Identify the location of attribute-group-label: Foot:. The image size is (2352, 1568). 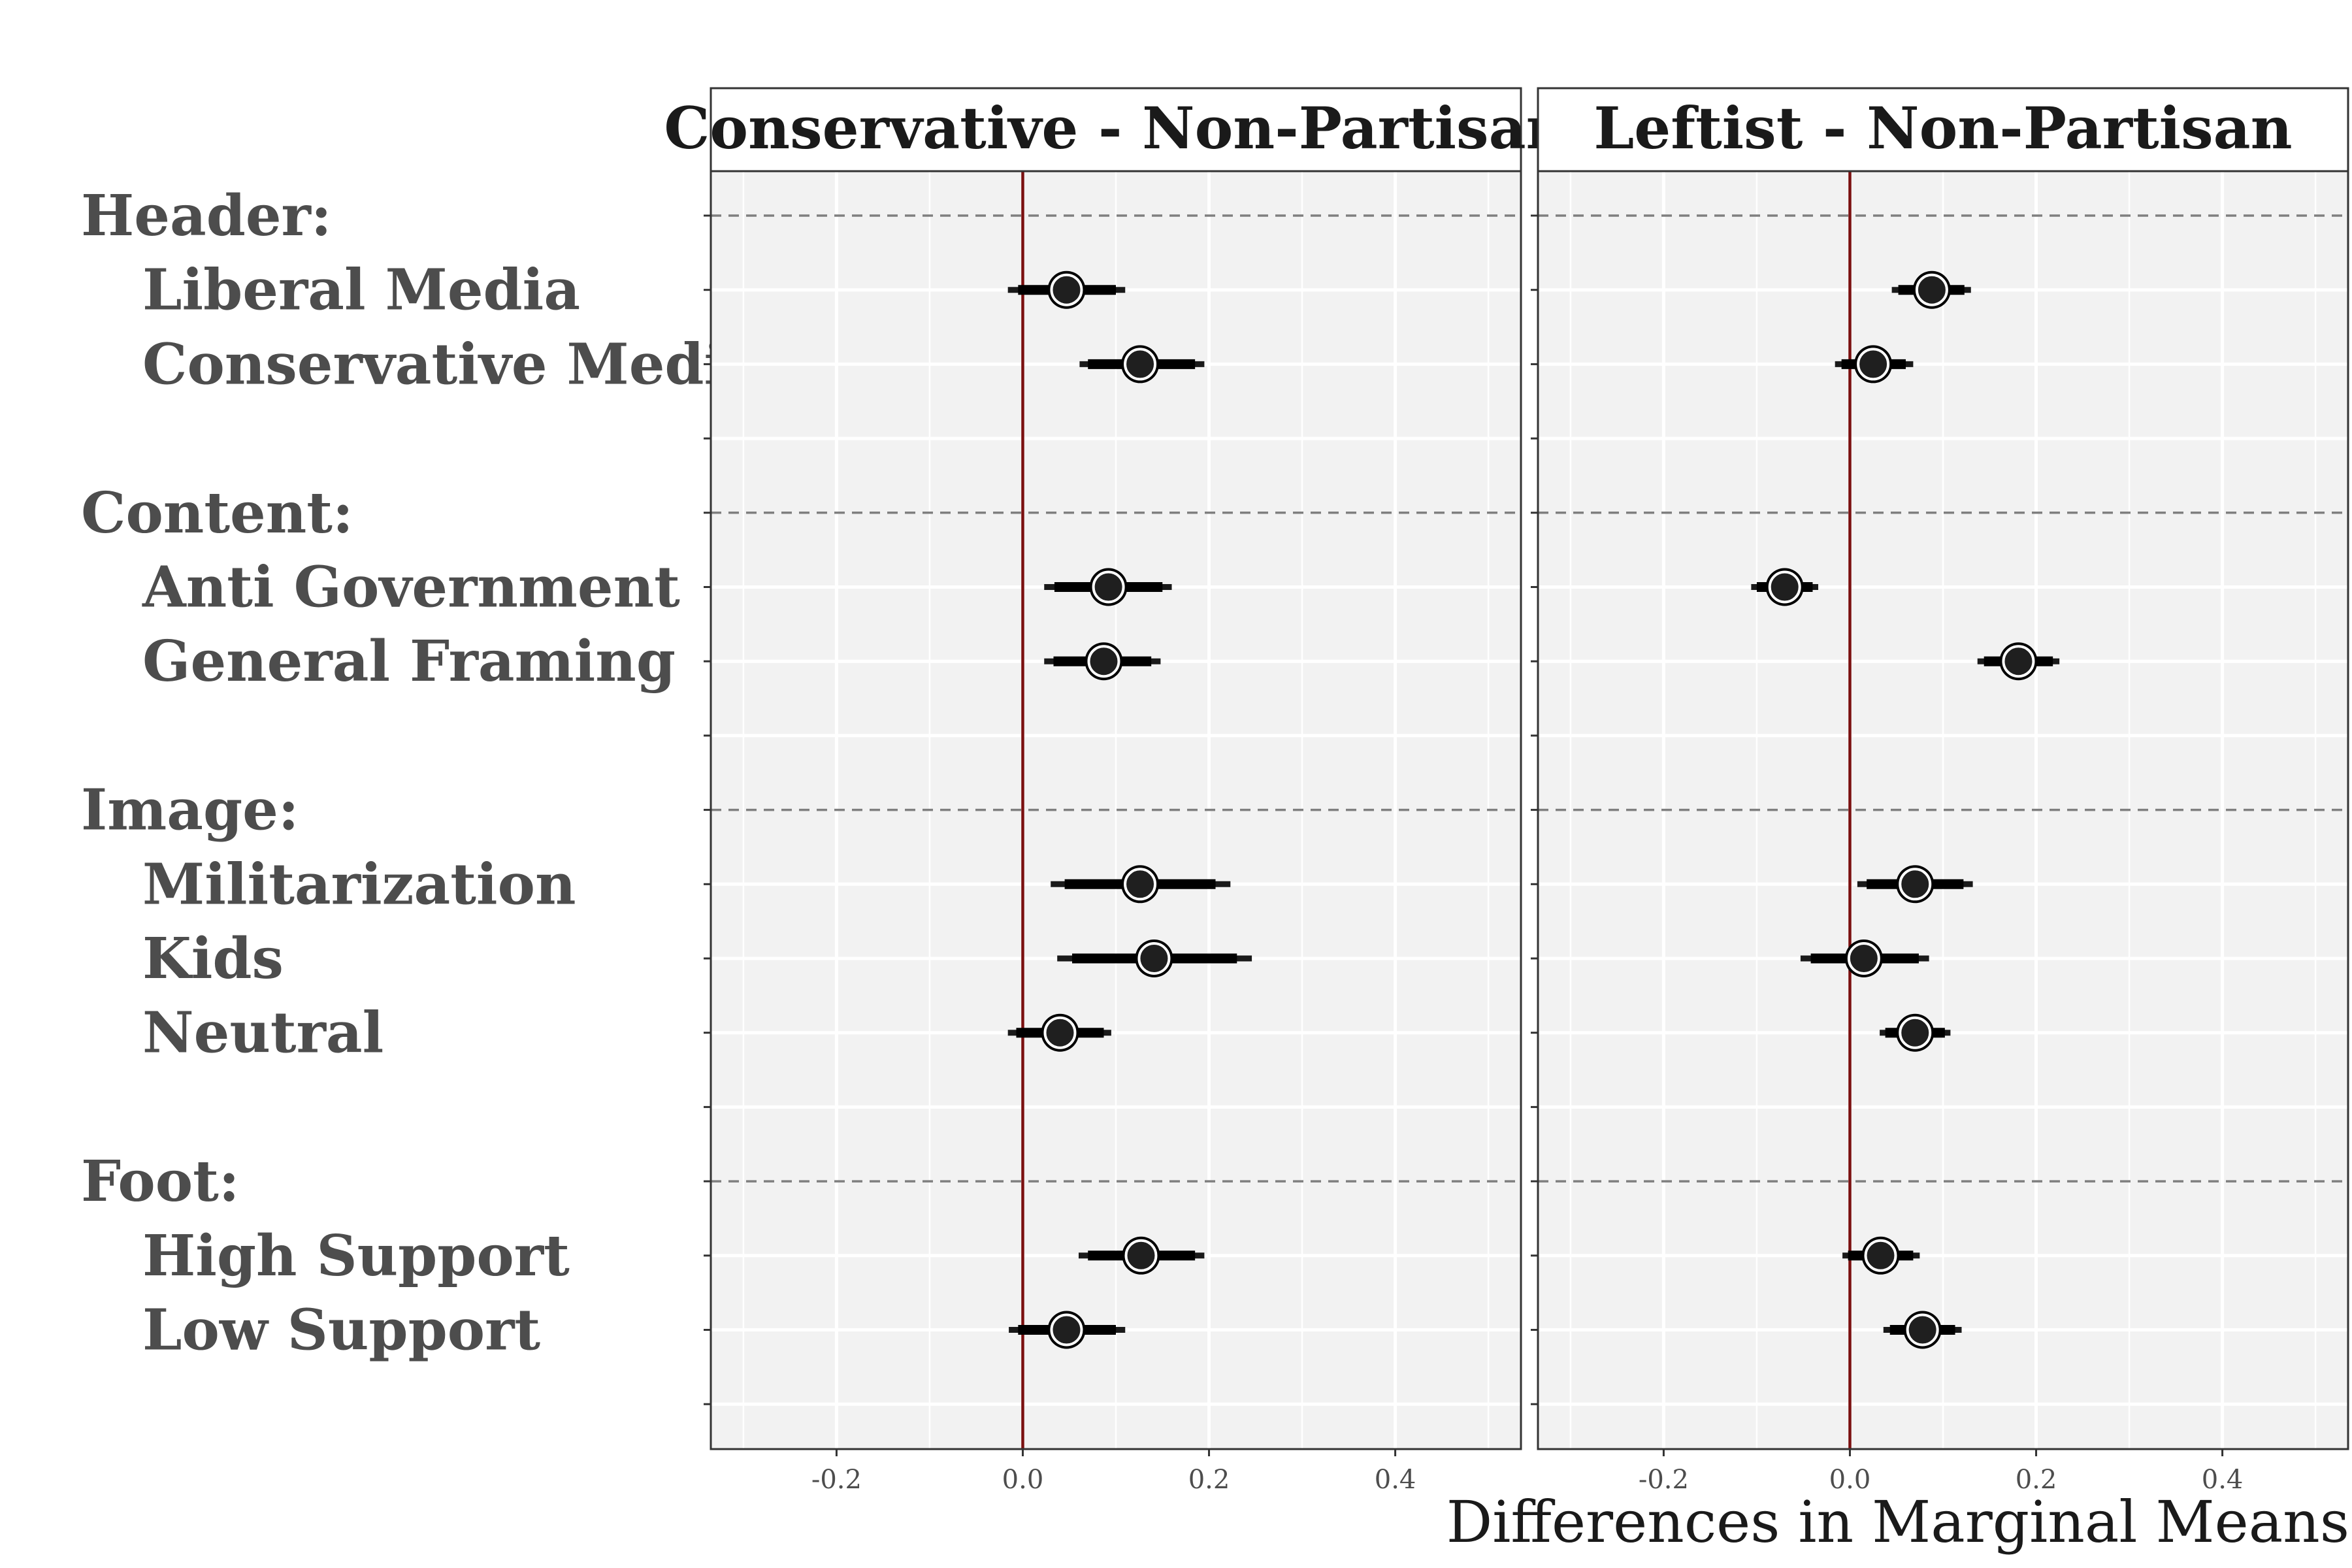
(160, 1182).